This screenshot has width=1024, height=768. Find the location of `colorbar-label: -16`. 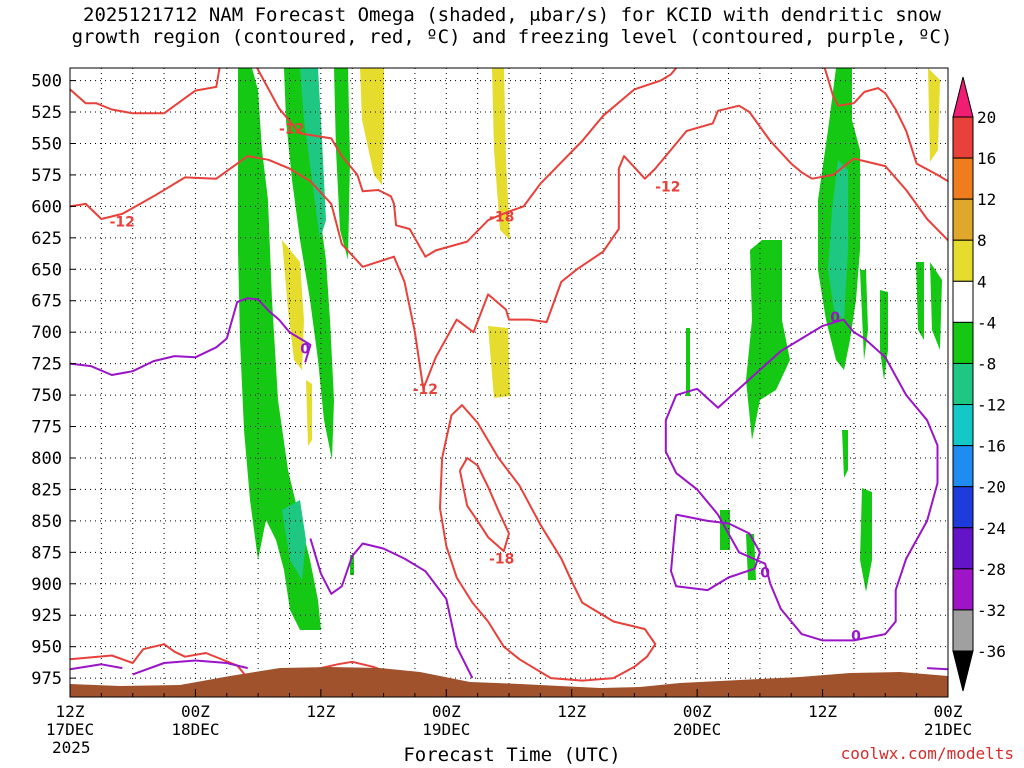

colorbar-label: -16 is located at coordinates (991, 446).